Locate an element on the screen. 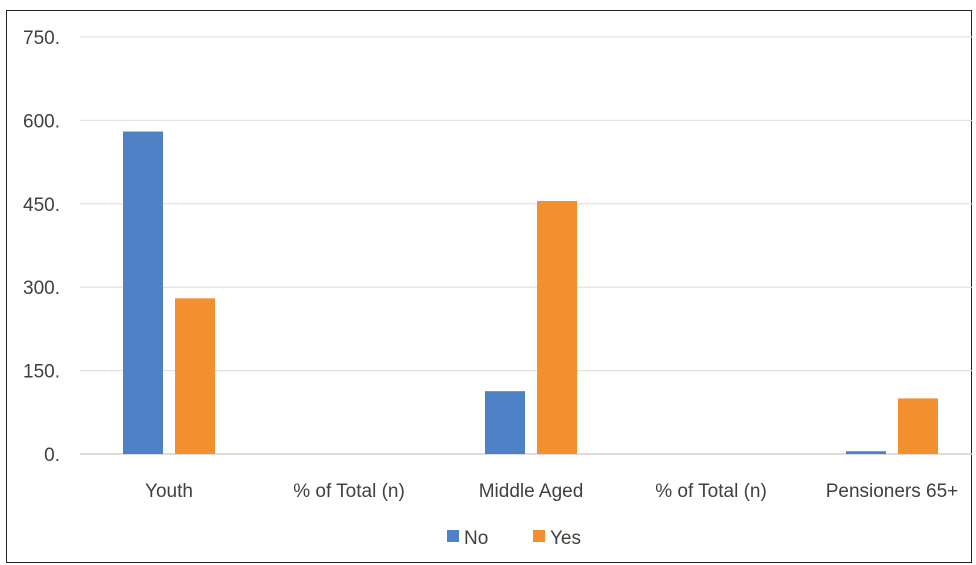 The width and height of the screenshot is (976, 565). x-category-label: Middle Aged is located at coordinates (531, 491).